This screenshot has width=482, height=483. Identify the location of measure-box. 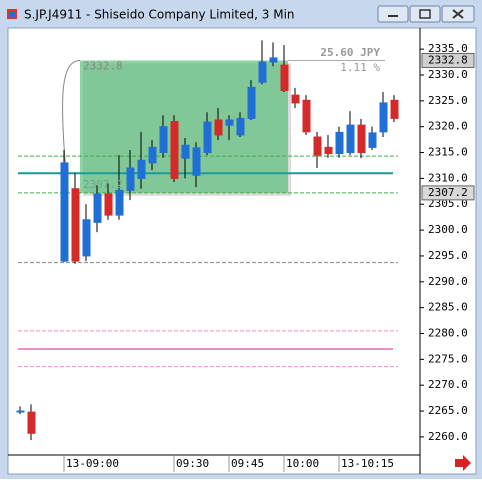
(184, 126).